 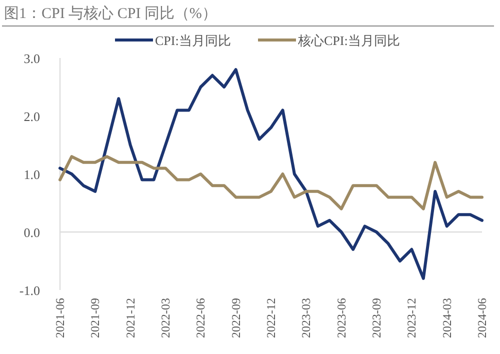 What do you see at coordinates (348, 40) in the screenshot?
I see `legend-label: 核心CPI:当月同比` at bounding box center [348, 40].